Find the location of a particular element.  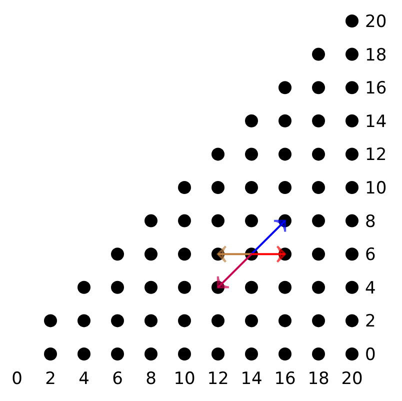

x-tick-label: 18 is located at coordinates (319, 379).